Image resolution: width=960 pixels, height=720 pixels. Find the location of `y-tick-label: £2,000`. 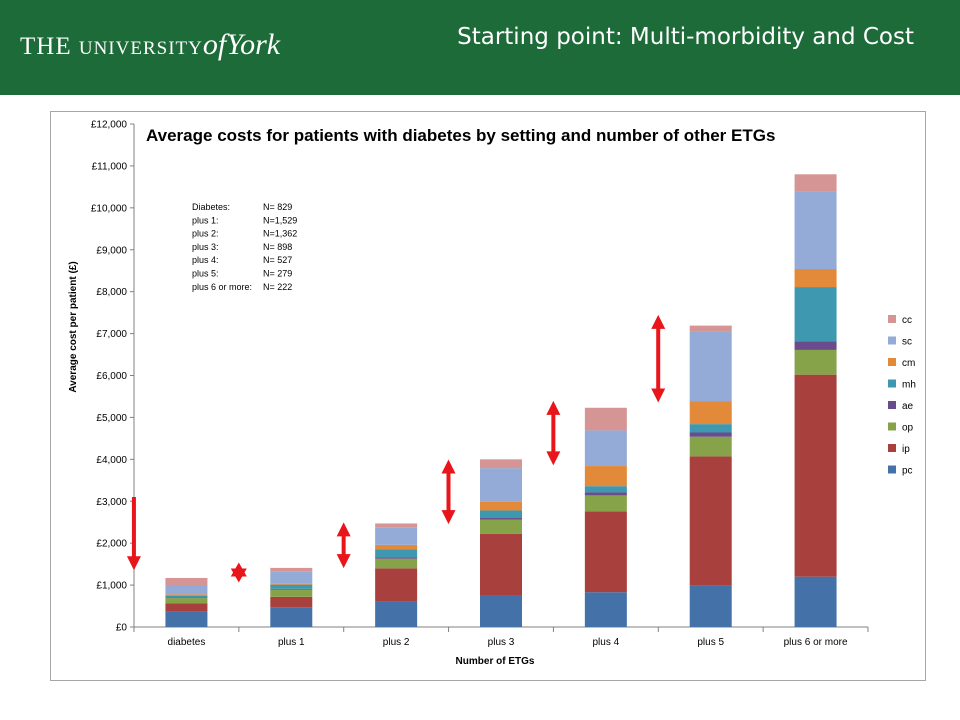

y-tick-label: £2,000 is located at coordinates (111, 544).